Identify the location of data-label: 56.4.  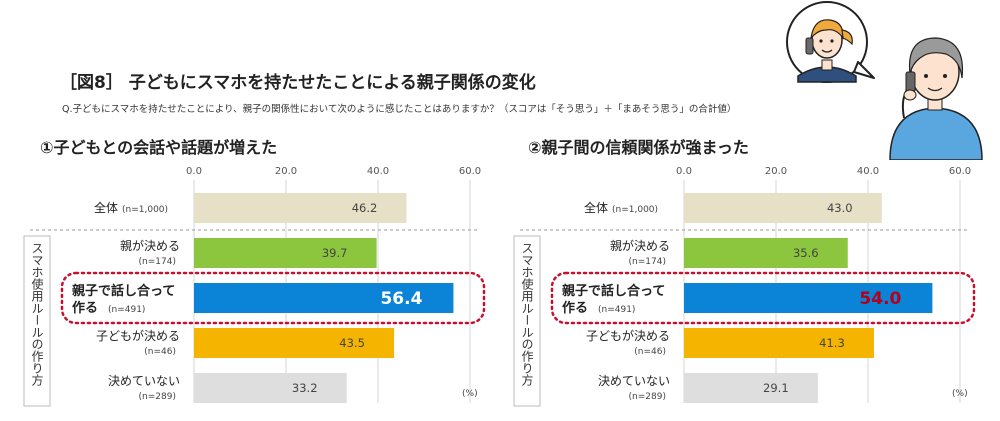
(401, 299).